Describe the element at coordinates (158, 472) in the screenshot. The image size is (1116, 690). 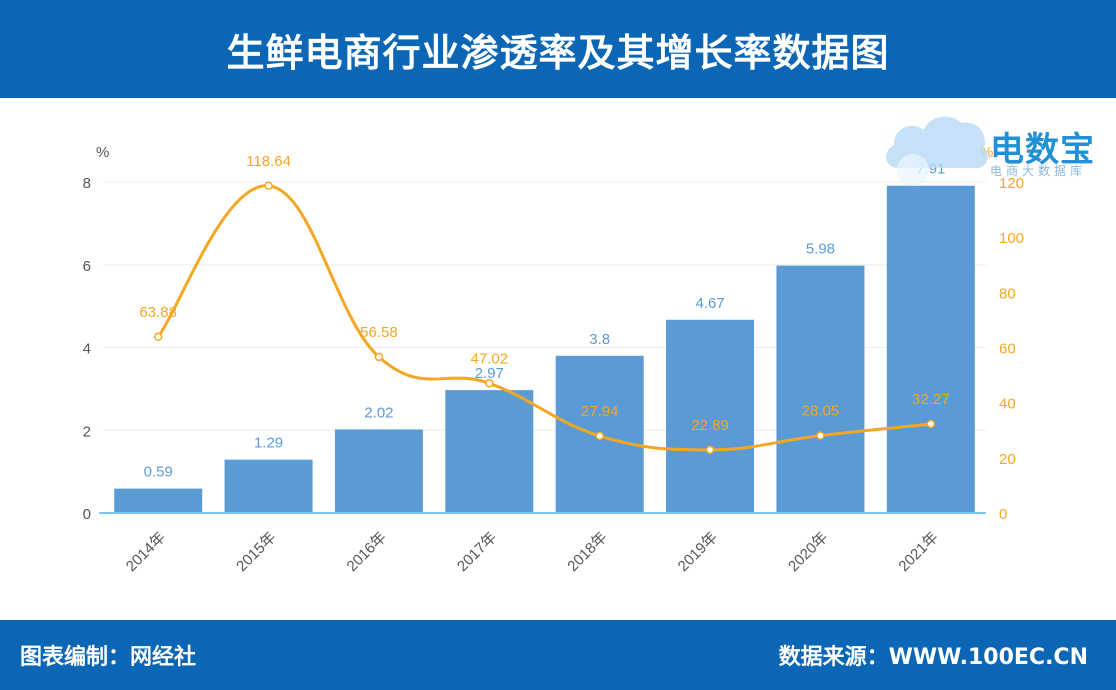
I see `bar-value-label: 0.59` at that location.